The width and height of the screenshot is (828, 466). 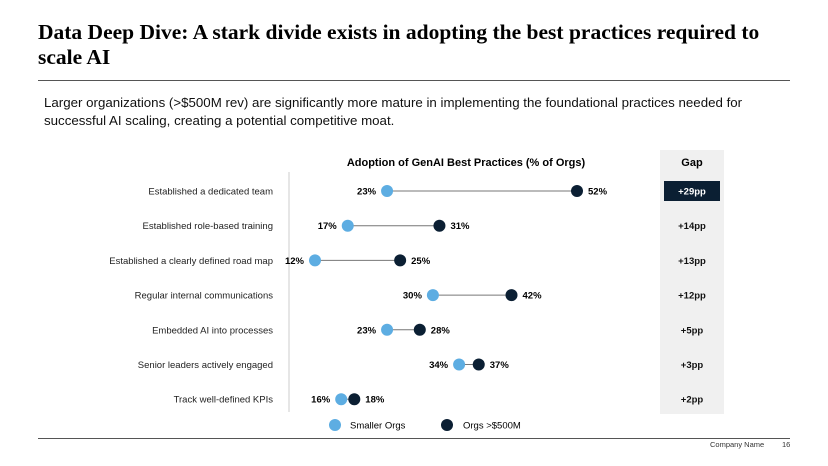 What do you see at coordinates (224, 400) in the screenshot?
I see `category-label: Track well-defined KPIs` at bounding box center [224, 400].